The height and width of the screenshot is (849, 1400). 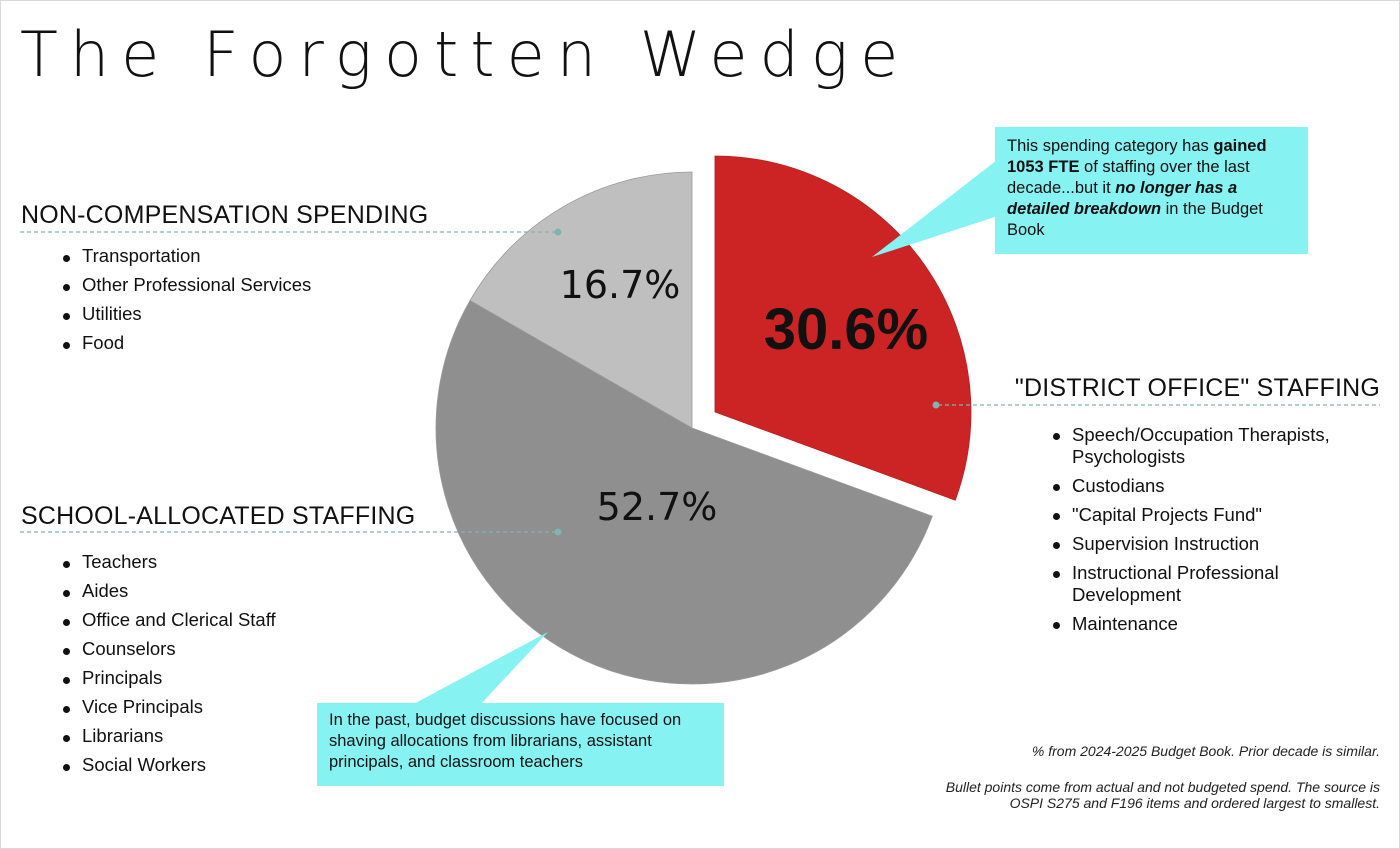 What do you see at coordinates (1212, 624) in the screenshot?
I see `list-item: Maintenance` at bounding box center [1212, 624].